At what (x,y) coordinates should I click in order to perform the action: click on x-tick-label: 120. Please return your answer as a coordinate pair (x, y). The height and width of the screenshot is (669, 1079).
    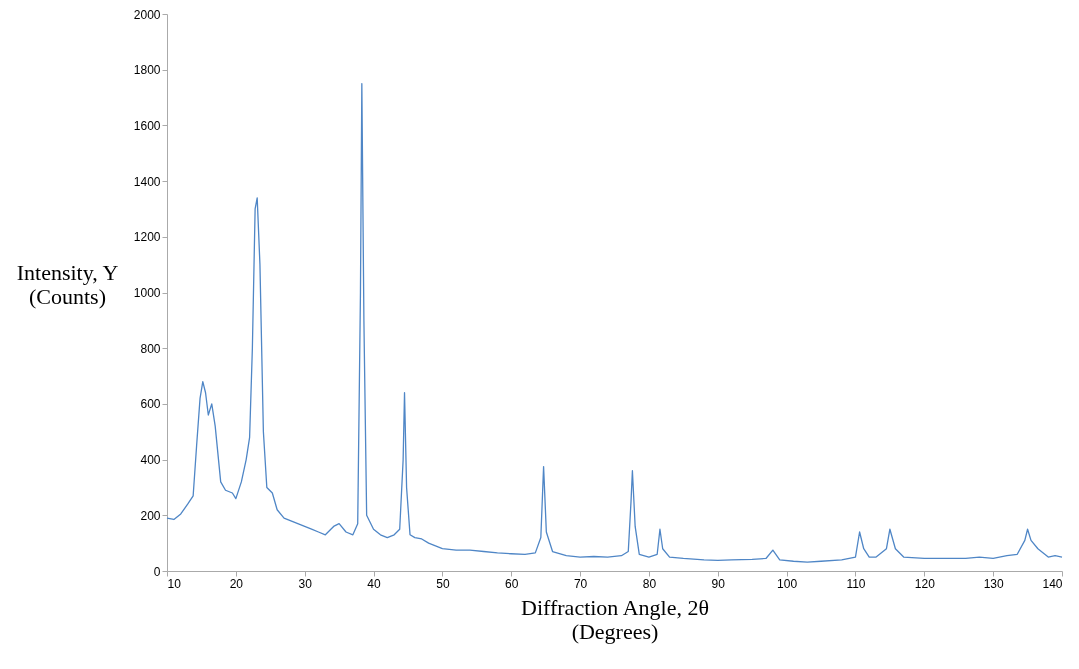
    Looking at the image, I should click on (925, 583).